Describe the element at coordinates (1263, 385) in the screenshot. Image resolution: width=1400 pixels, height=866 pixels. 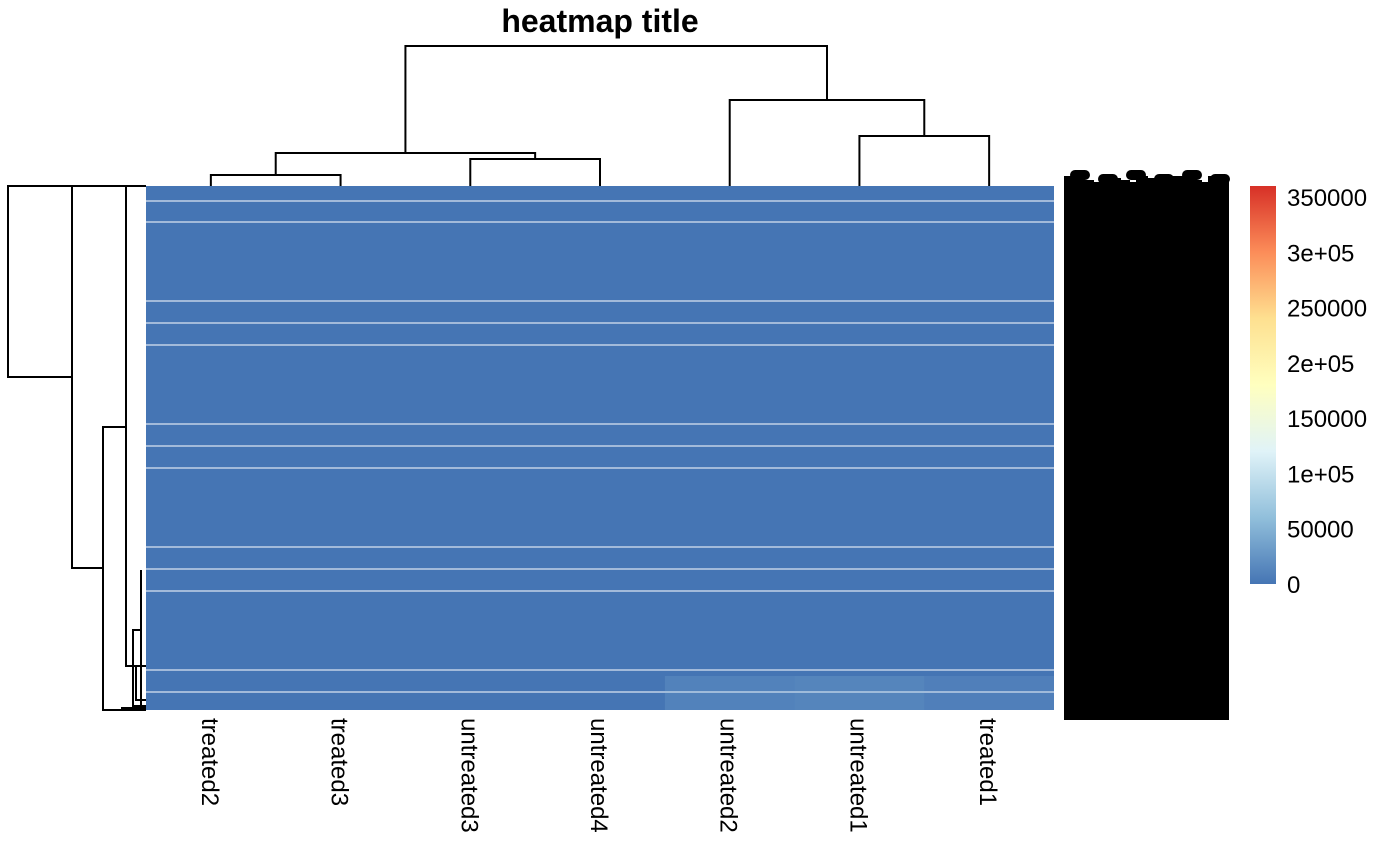
I see `legend-color-bar` at that location.